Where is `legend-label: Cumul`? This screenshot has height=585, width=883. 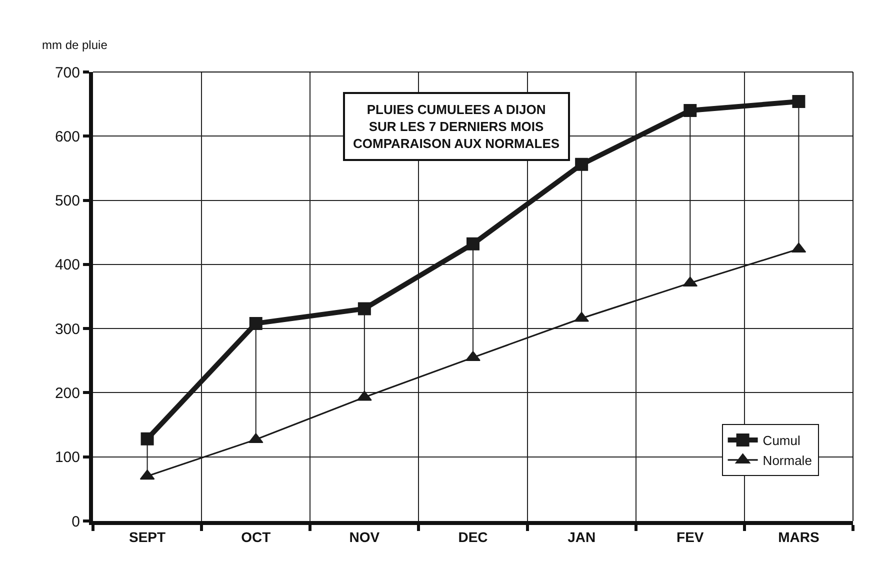 legend-label: Cumul is located at coordinates (781, 440).